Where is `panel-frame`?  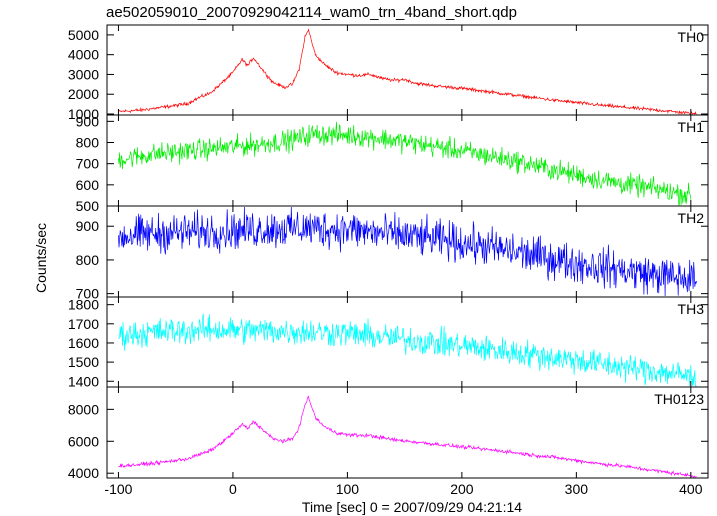 panel-frame is located at coordinates (407, 70).